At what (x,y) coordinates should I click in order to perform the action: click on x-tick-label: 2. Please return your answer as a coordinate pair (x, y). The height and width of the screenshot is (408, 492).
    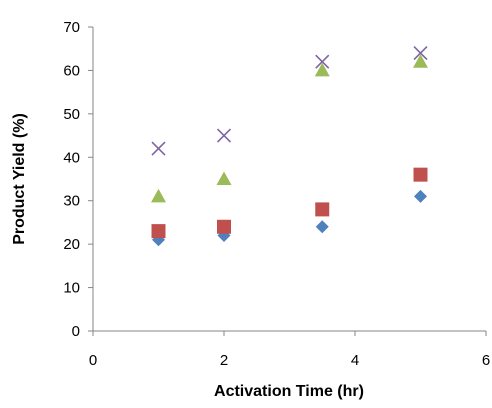
    Looking at the image, I should click on (224, 360).